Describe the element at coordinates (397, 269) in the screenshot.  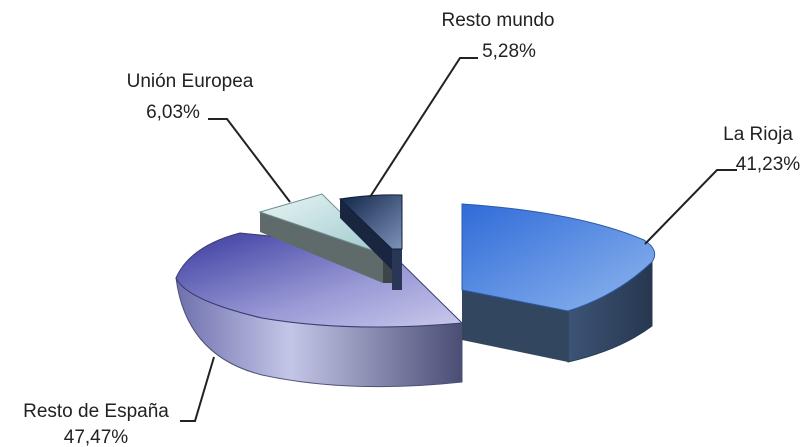
I see `slice-resto-mundo-front` at that location.